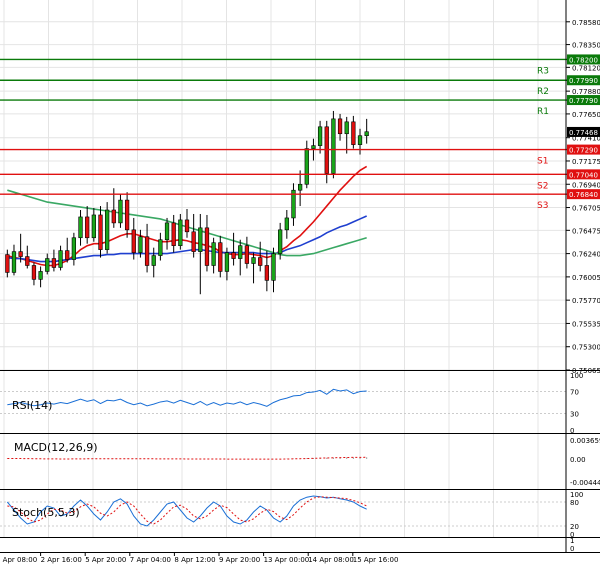 This screenshot has height=571, width=600. What do you see at coordinates (18, 560) in the screenshot?
I see `time-tick-label: 1 Apr 08:00` at bounding box center [18, 560].